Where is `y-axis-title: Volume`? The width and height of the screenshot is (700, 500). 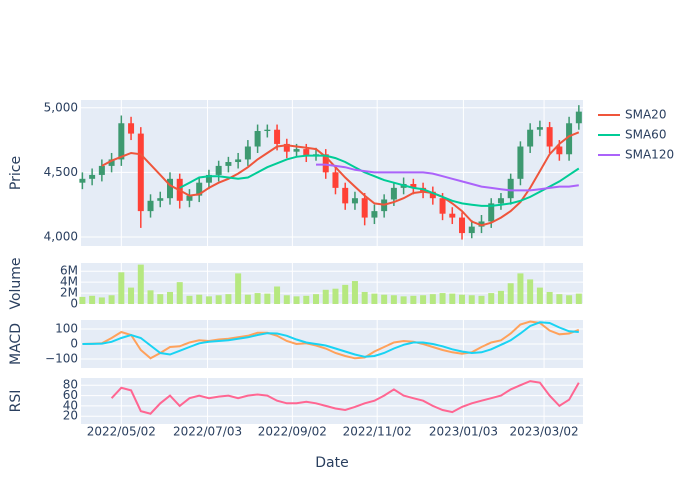
y-axis-title: Volume is located at coordinates (16, 283).